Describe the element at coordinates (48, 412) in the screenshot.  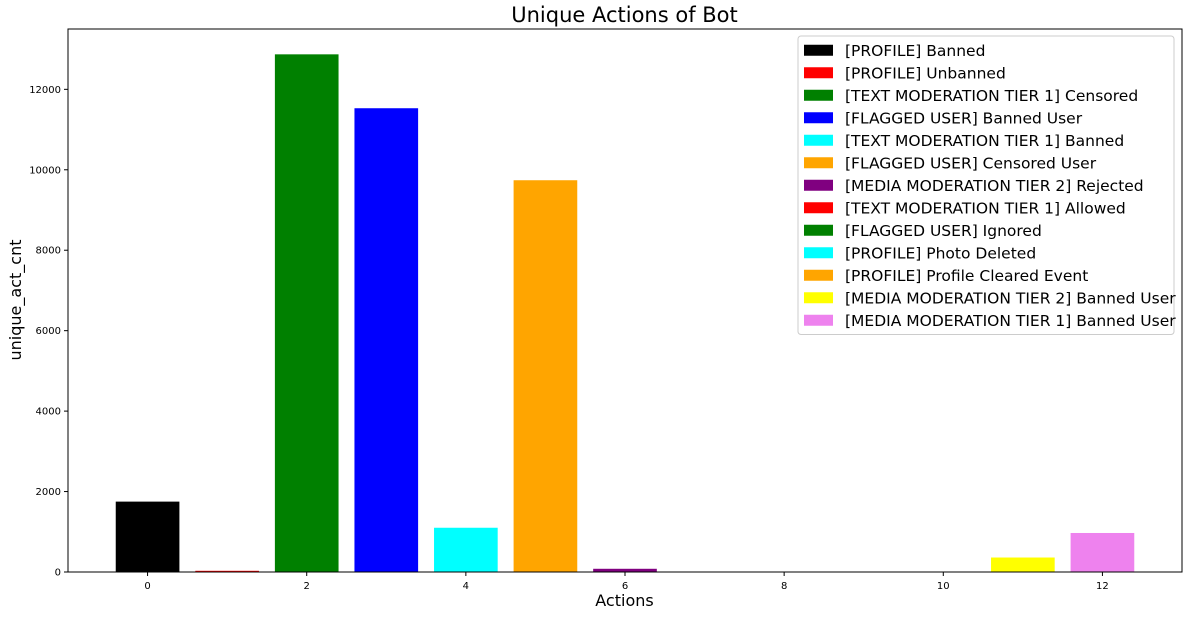
I see `y-tick-label: 4000` at that location.